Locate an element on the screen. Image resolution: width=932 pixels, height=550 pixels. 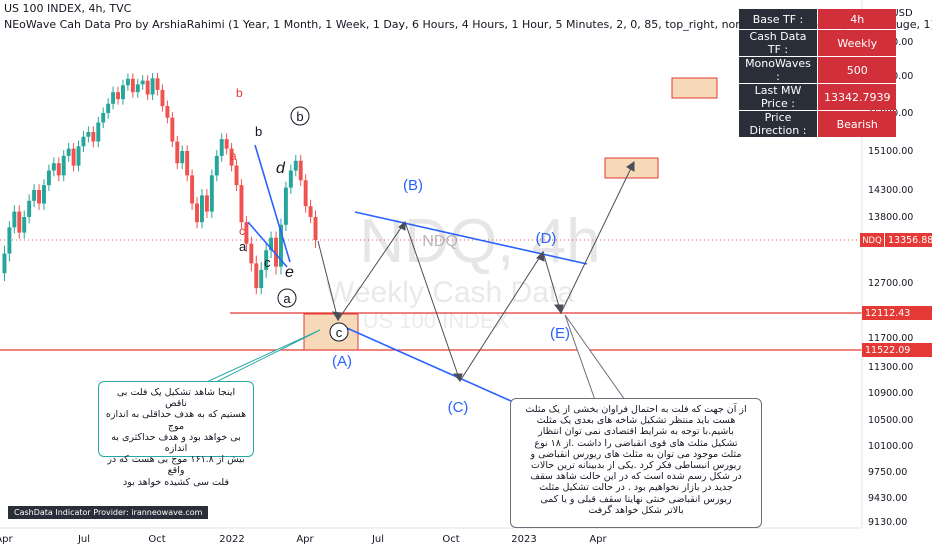
y-tick-label: 10900.00 is located at coordinates (890, 393).